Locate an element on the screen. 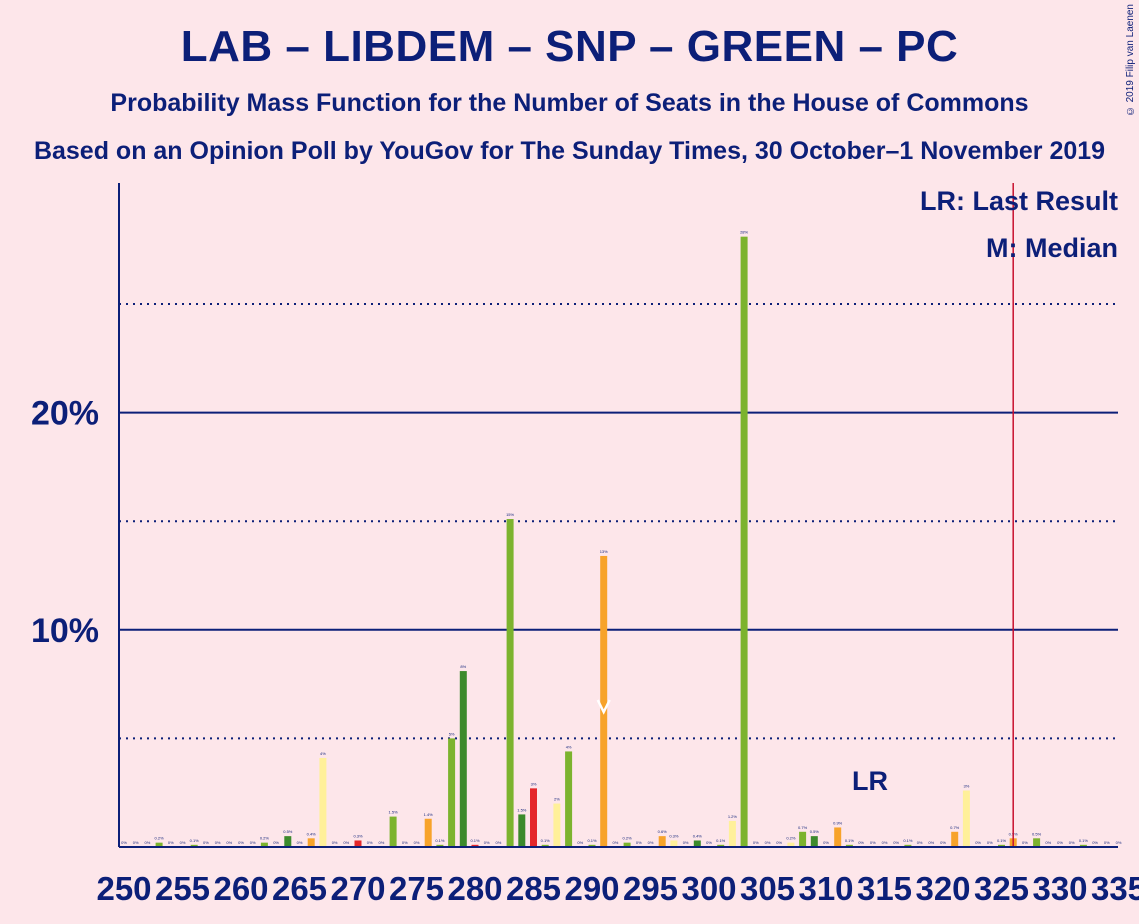  bar-value-label: 1.4% is located at coordinates (429, 814).